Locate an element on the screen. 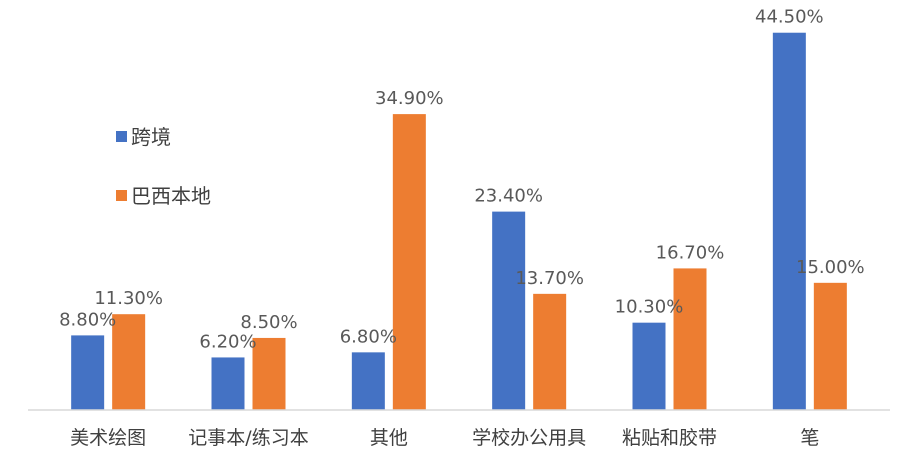 The width and height of the screenshot is (914, 467). x-tick-label-5: 笔 is located at coordinates (809, 438).